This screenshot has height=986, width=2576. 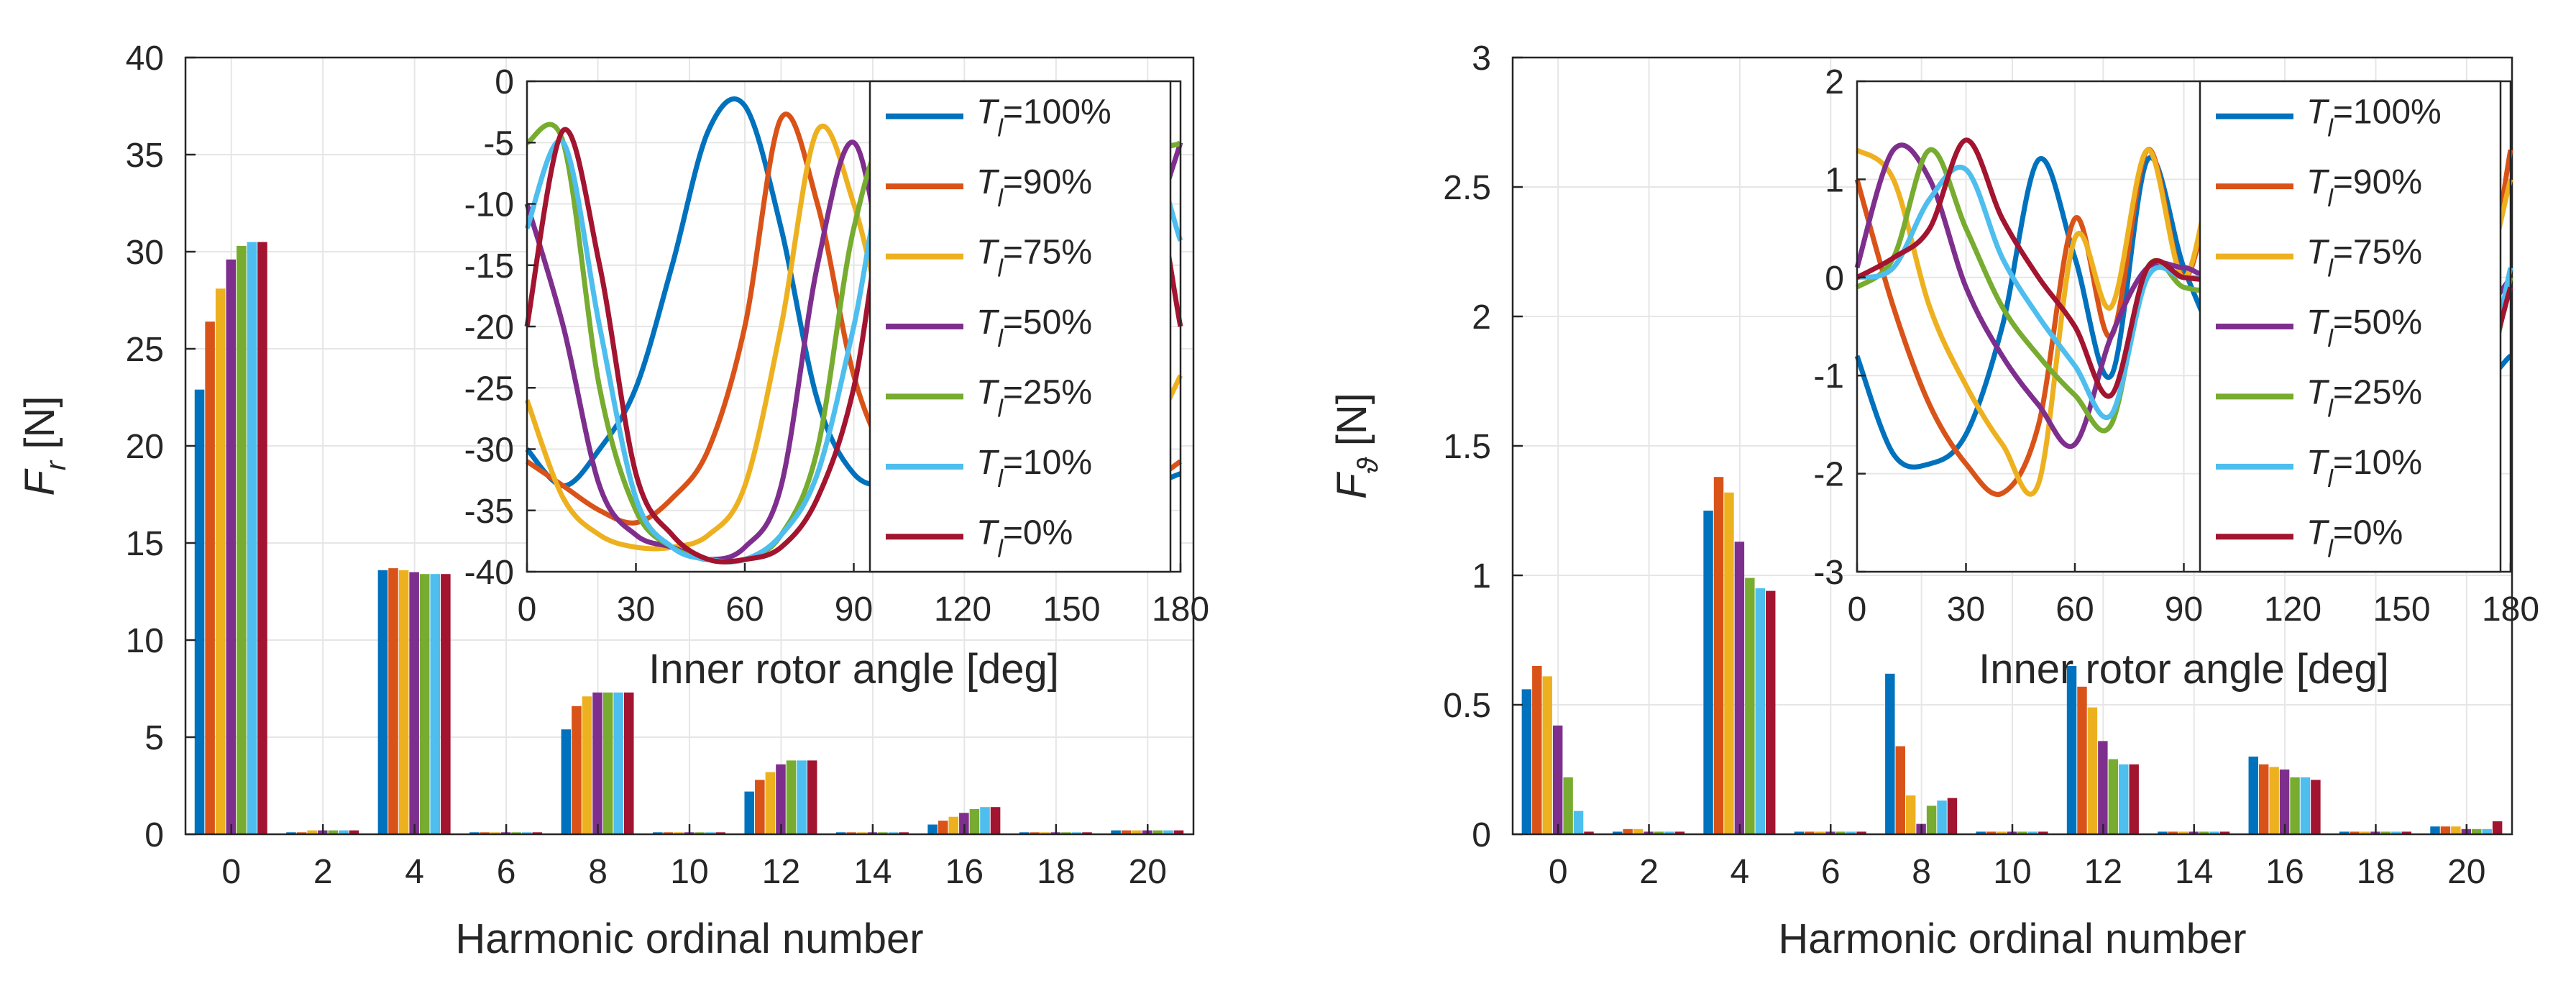 What do you see at coordinates (145, 253) in the screenshot?
I see `y-tick-label: 30` at bounding box center [145, 253].